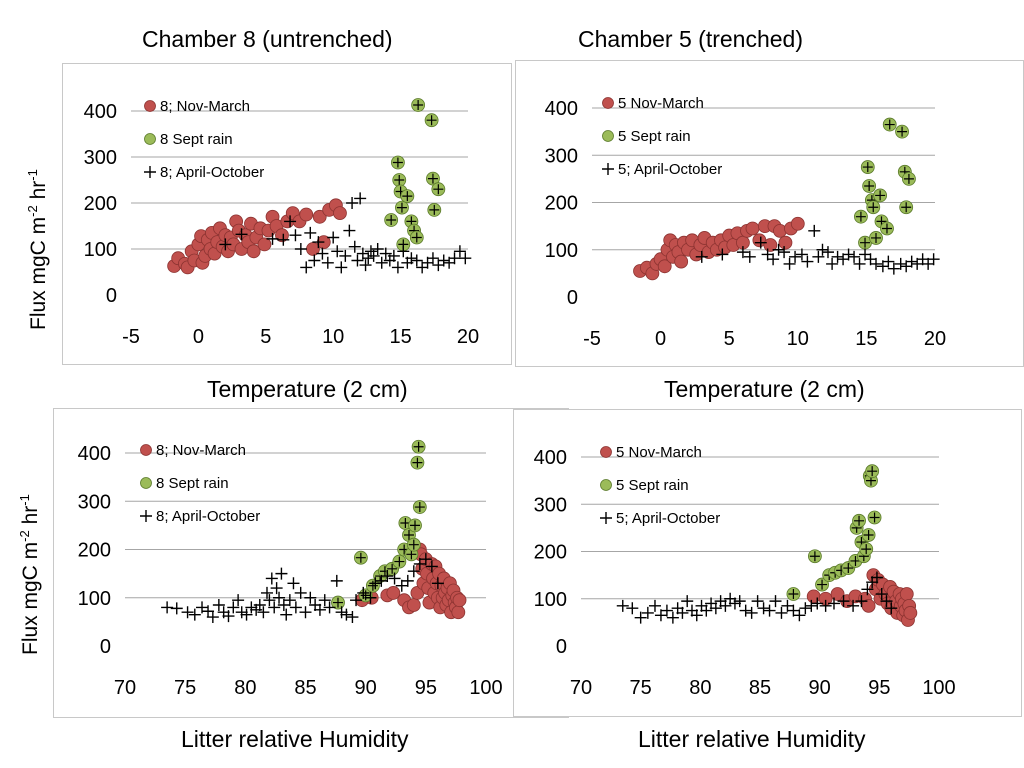  Describe the element at coordinates (690, 39) in the screenshot. I see `chart-title-chamber-5: Chamber 5 (trenched)` at that location.